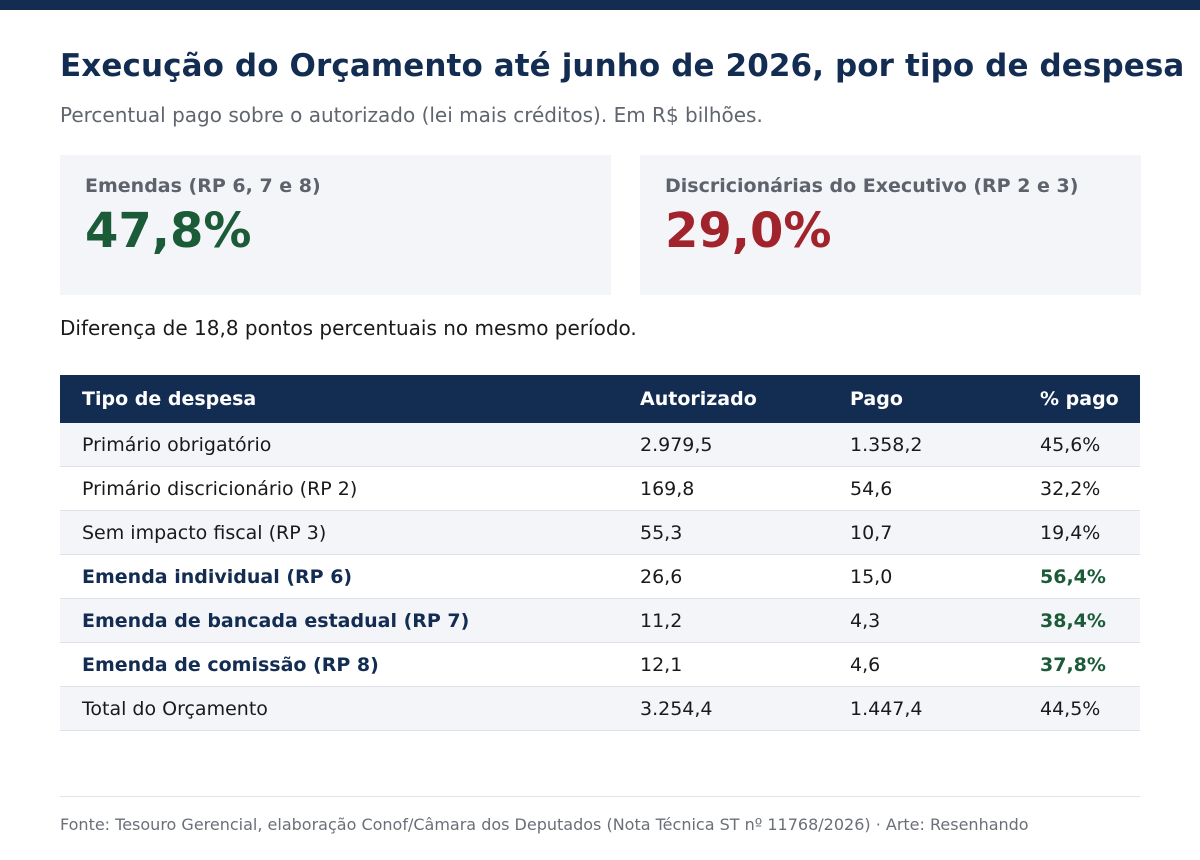 This screenshot has height=860, width=1200. I want to click on cell-pago: 54,6, so click(871, 488).